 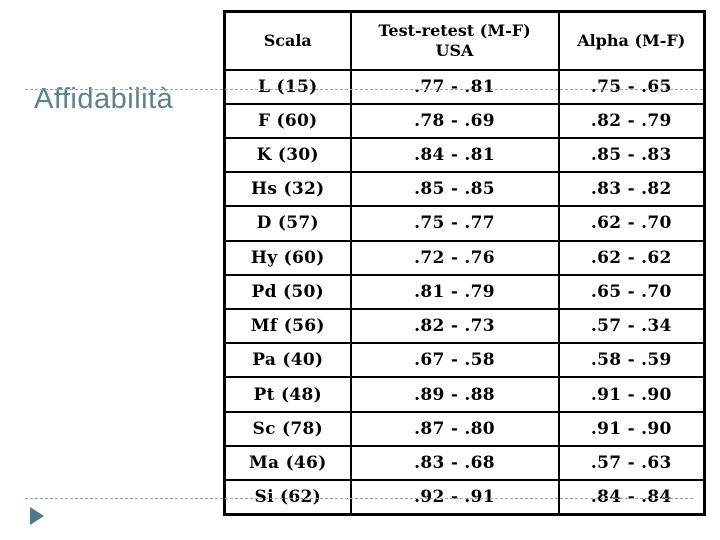 I want to click on alpha-cell: .62 - .70, so click(x=631, y=223).